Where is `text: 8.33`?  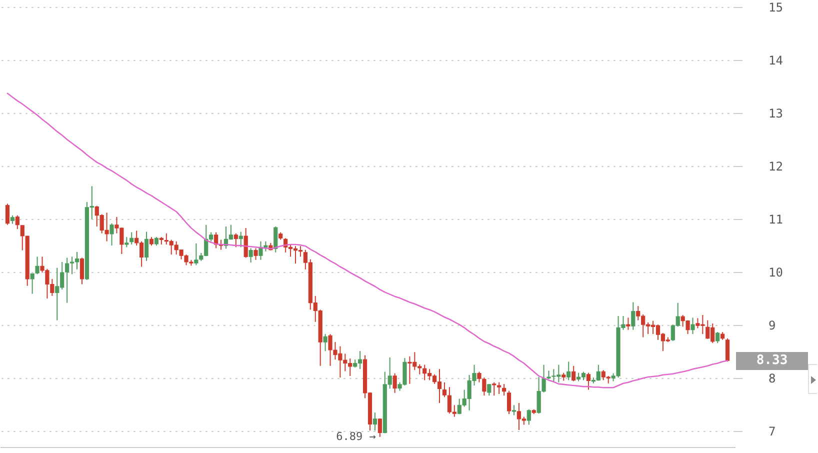 text: 8.33 is located at coordinates (772, 361).